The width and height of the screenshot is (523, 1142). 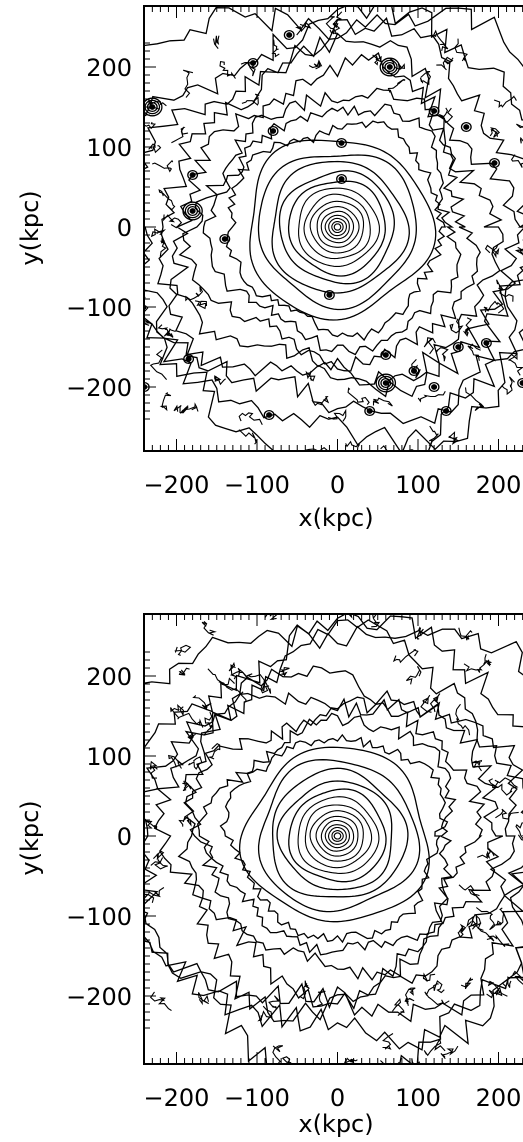 I want to click on y-tick-label: 0, so click(x=124, y=228).